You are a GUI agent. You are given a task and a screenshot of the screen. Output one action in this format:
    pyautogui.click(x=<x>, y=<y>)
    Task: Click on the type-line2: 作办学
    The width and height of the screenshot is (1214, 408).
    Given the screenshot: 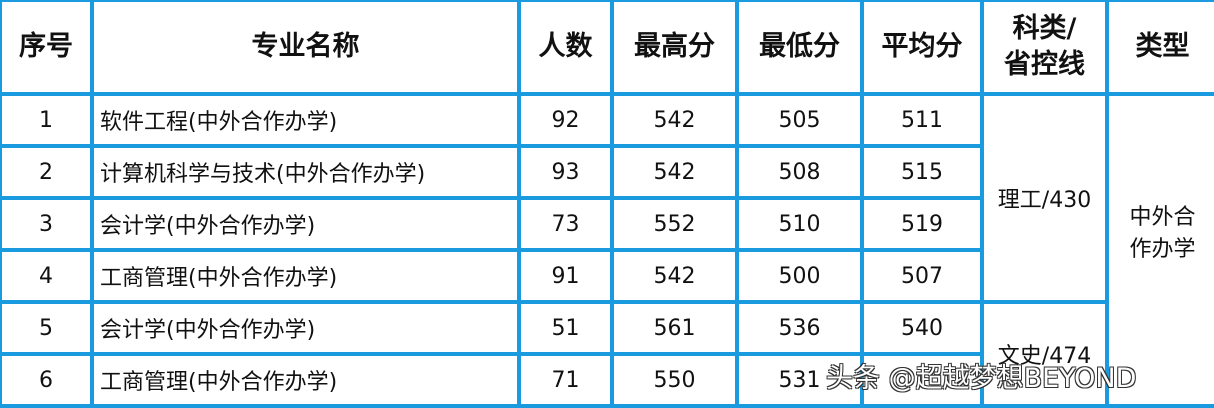 What is the action you would take?
    pyautogui.click(x=1162, y=249)
    